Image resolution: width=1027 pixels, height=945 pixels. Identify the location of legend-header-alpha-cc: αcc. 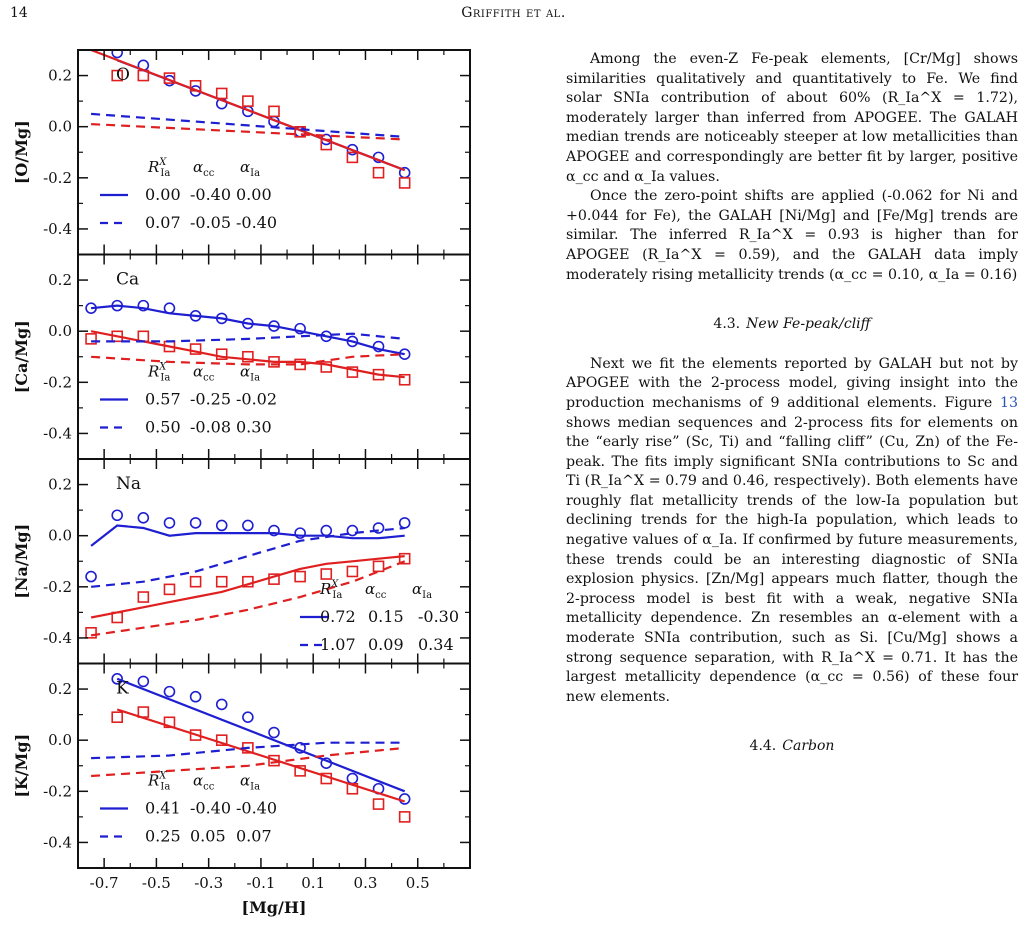
(204, 168).